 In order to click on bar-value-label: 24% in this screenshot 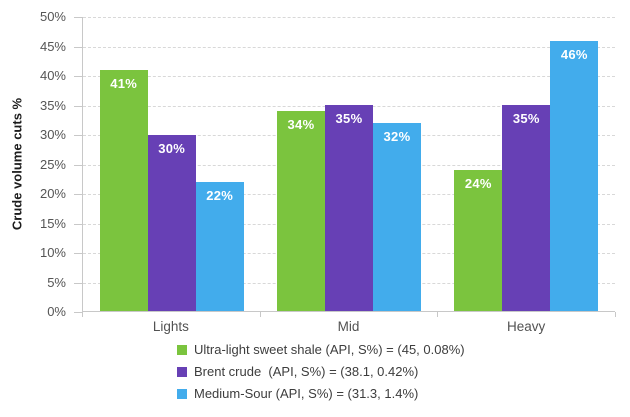, I will do `click(478, 183)`.